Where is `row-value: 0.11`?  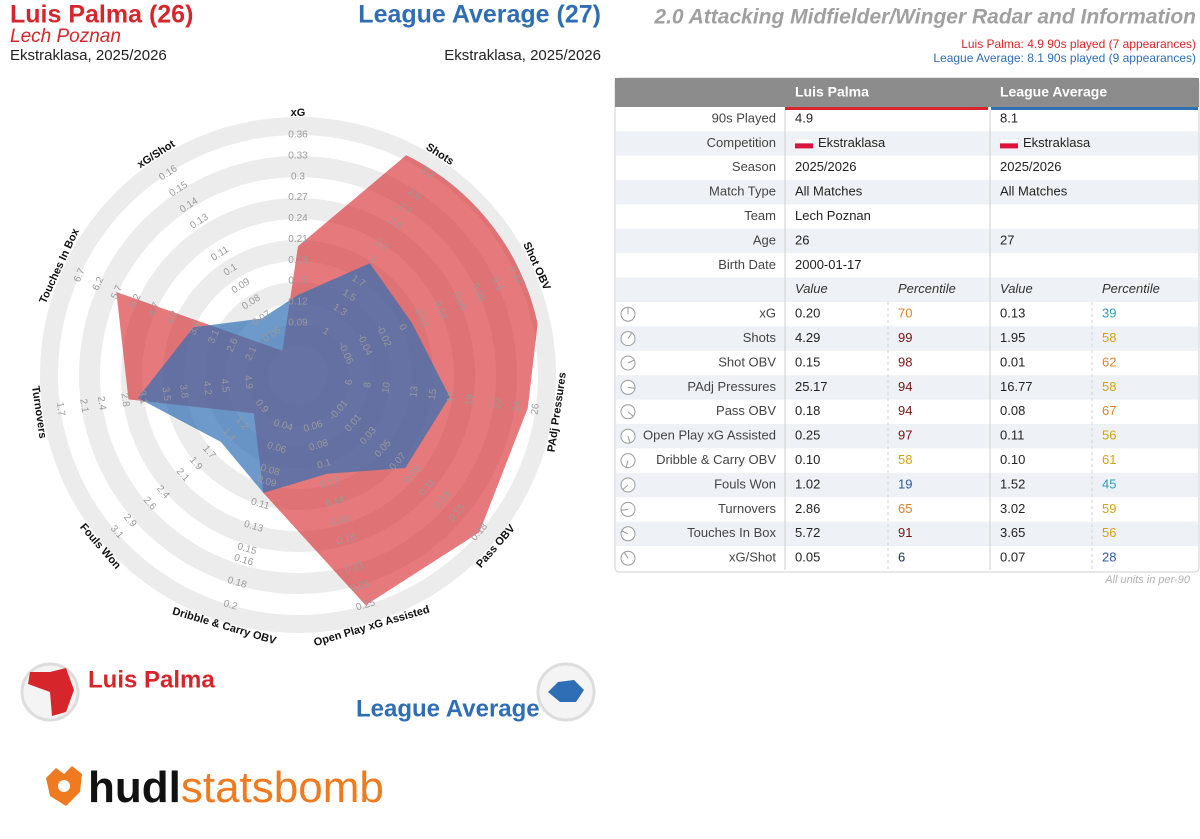 row-value: 0.11 is located at coordinates (1012, 435).